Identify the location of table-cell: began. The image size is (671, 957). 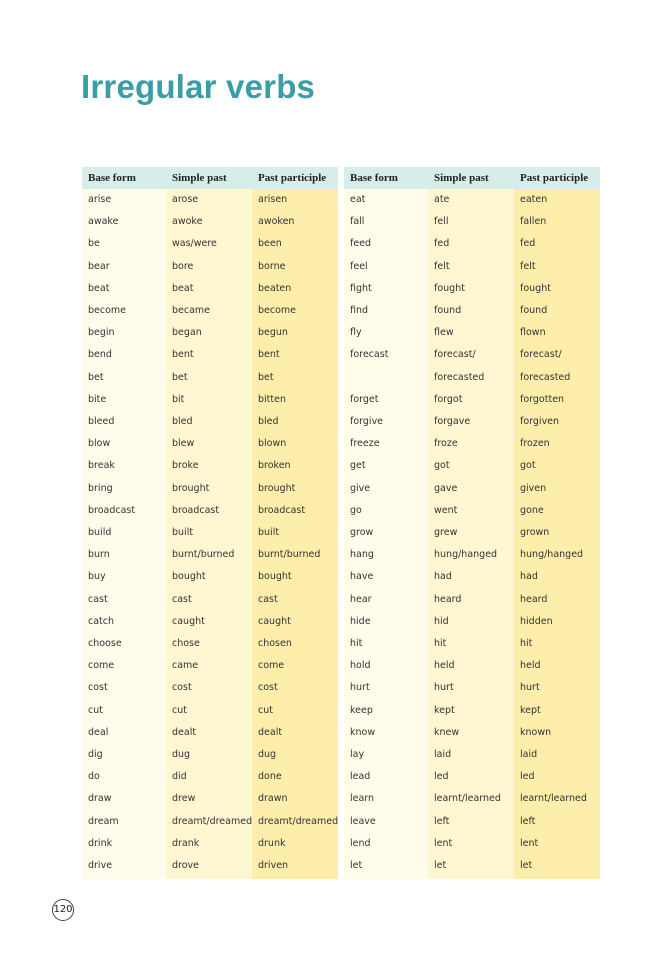
(187, 333).